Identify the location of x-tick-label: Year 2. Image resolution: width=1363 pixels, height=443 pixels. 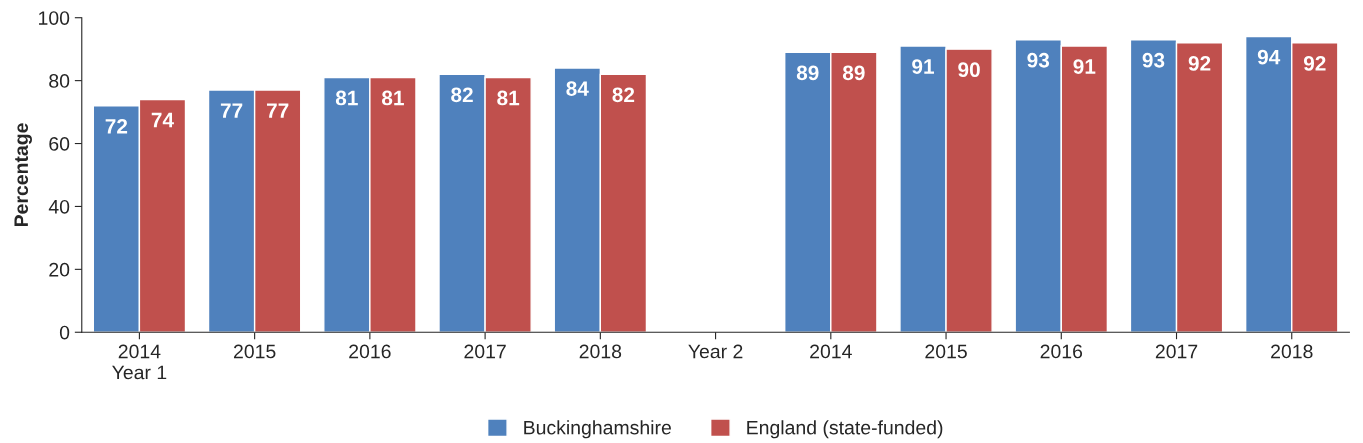
(715, 351).